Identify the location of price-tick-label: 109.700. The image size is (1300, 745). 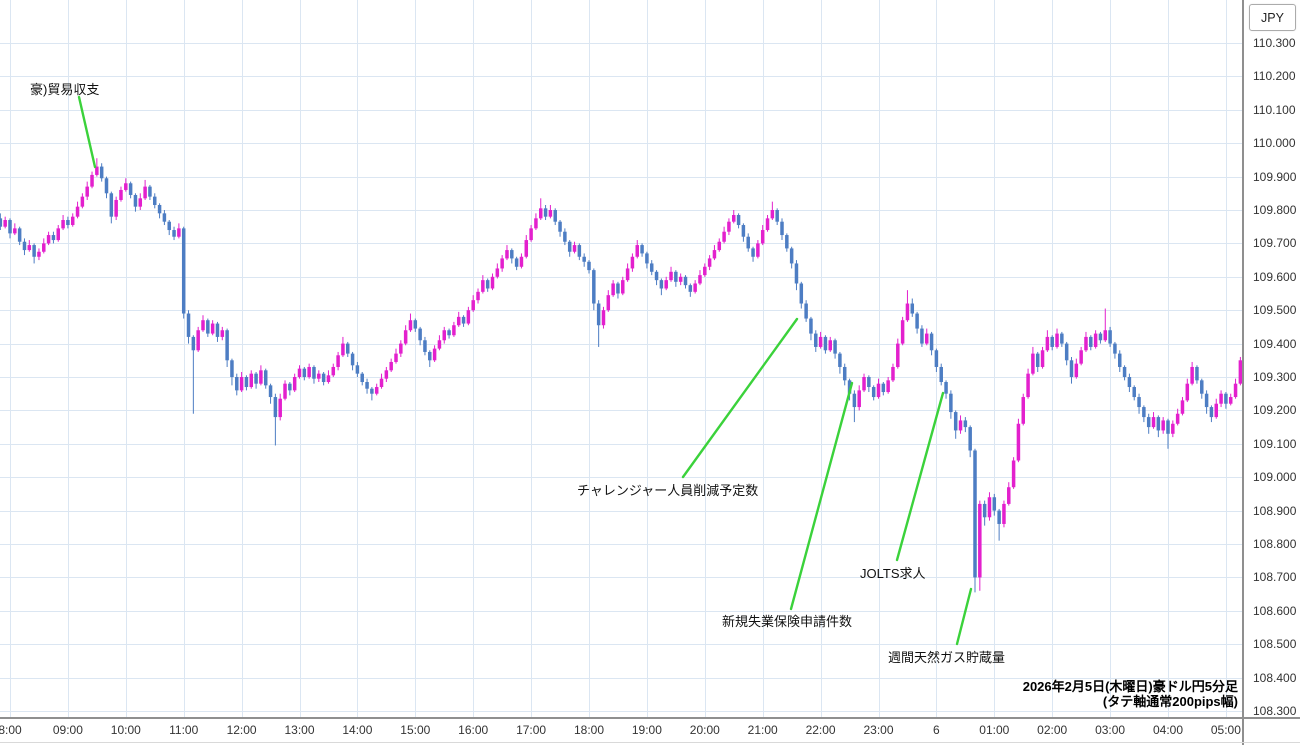
(1275, 243).